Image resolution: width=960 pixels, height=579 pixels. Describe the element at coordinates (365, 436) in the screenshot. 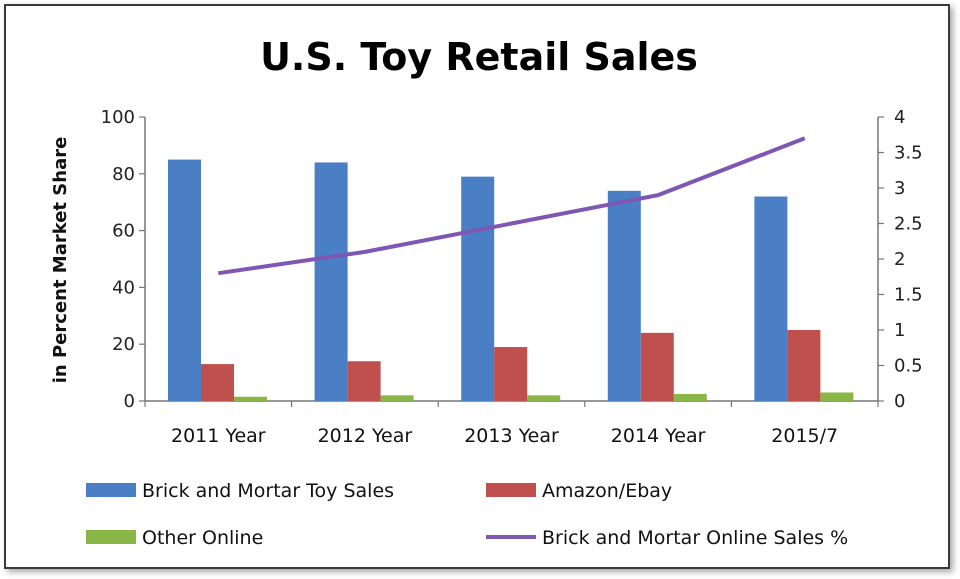

I see `x-tick-label: 2012 Year` at that location.